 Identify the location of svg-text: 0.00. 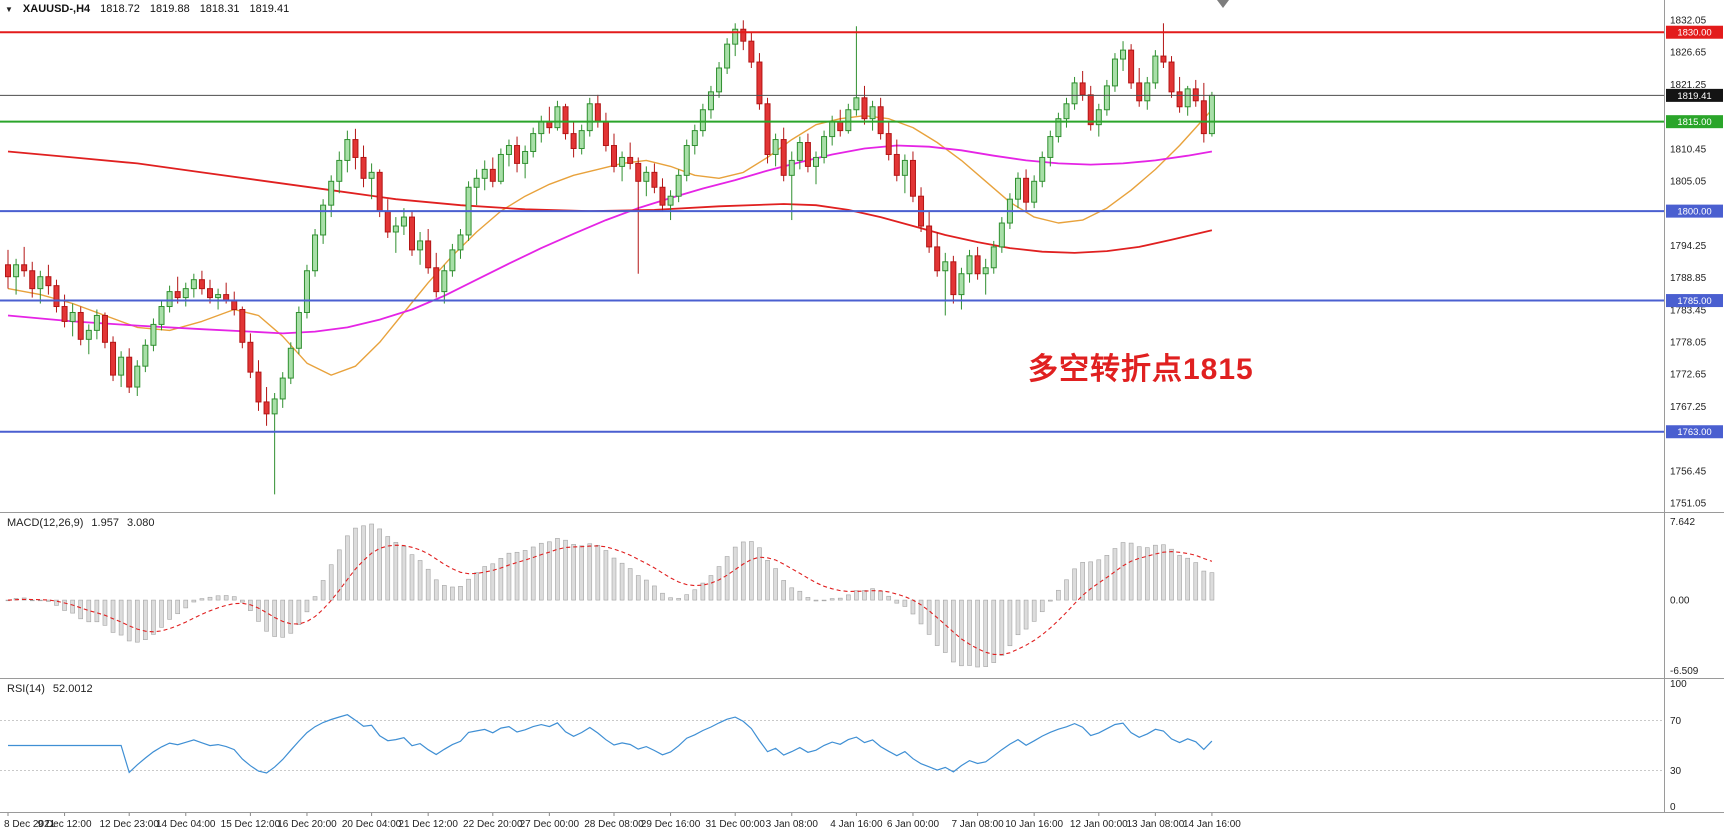
(1680, 601).